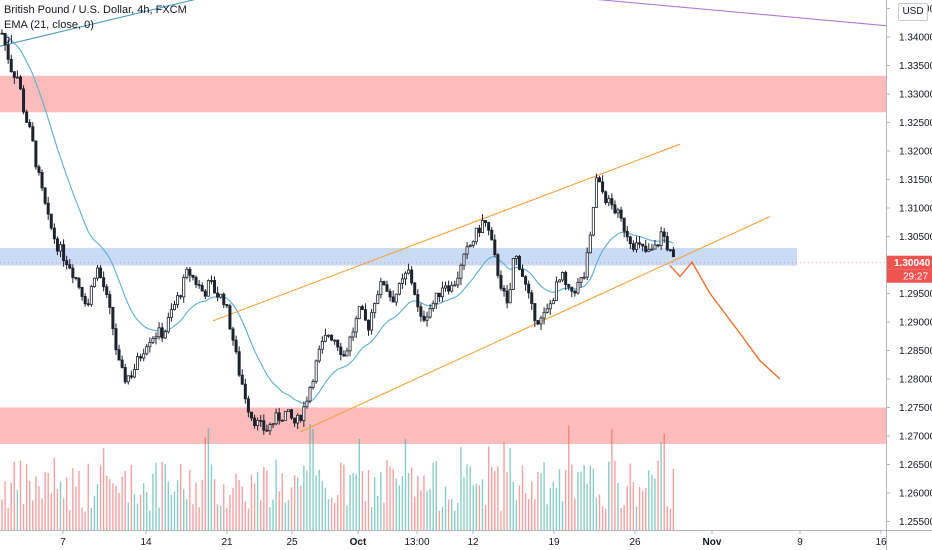 The height and width of the screenshot is (550, 932). I want to click on legend-third-line: pl, so click(8, 40).